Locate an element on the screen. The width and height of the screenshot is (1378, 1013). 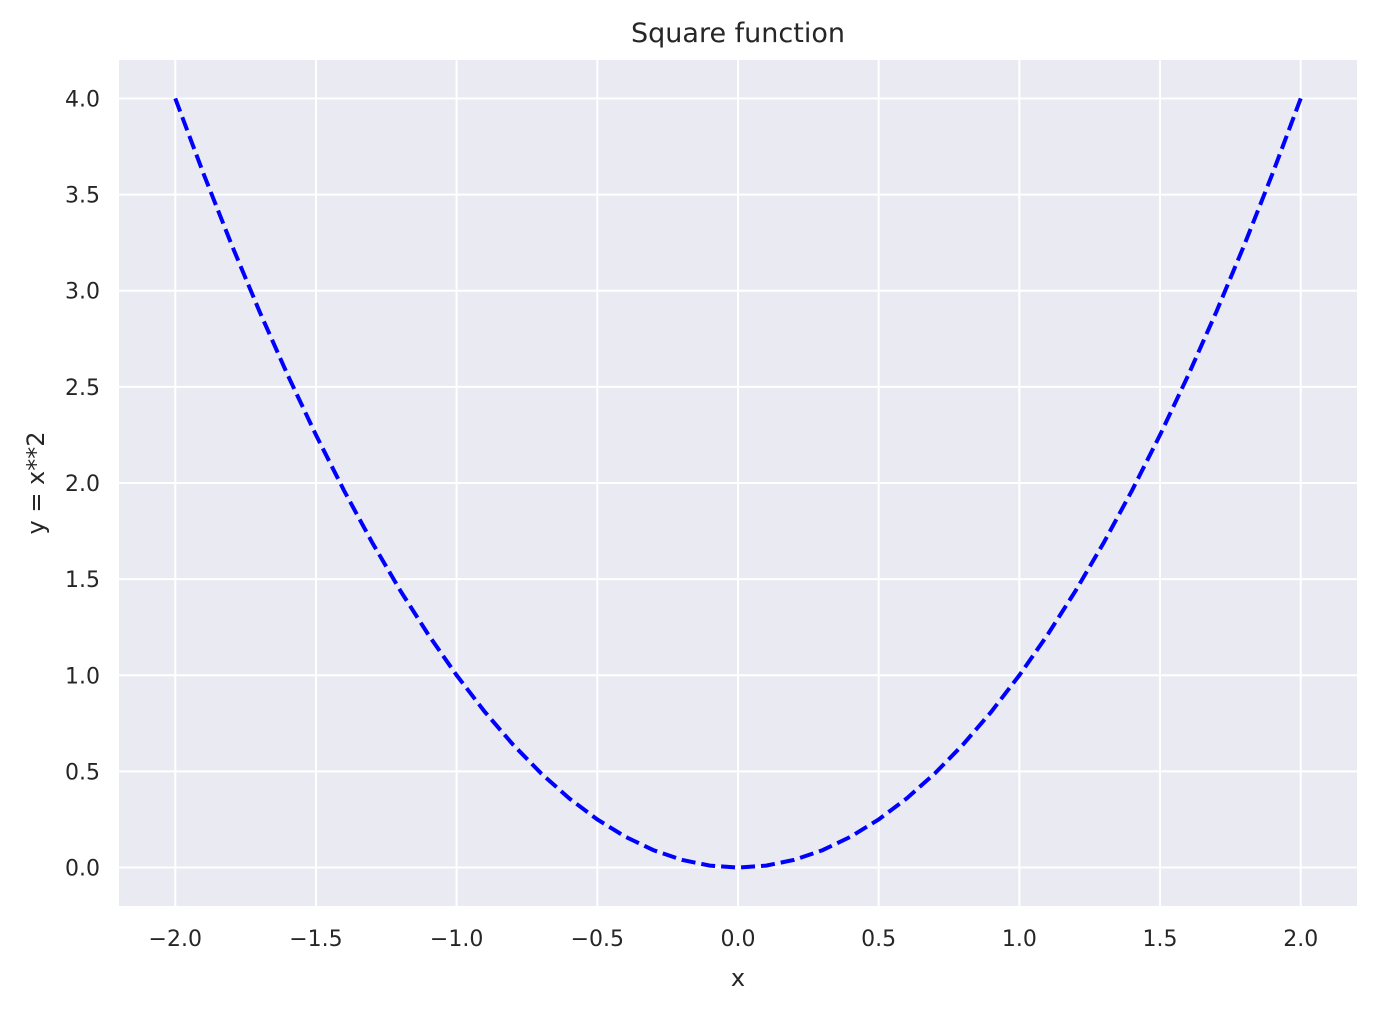
x-tick-label: −2.0 is located at coordinates (175, 939).